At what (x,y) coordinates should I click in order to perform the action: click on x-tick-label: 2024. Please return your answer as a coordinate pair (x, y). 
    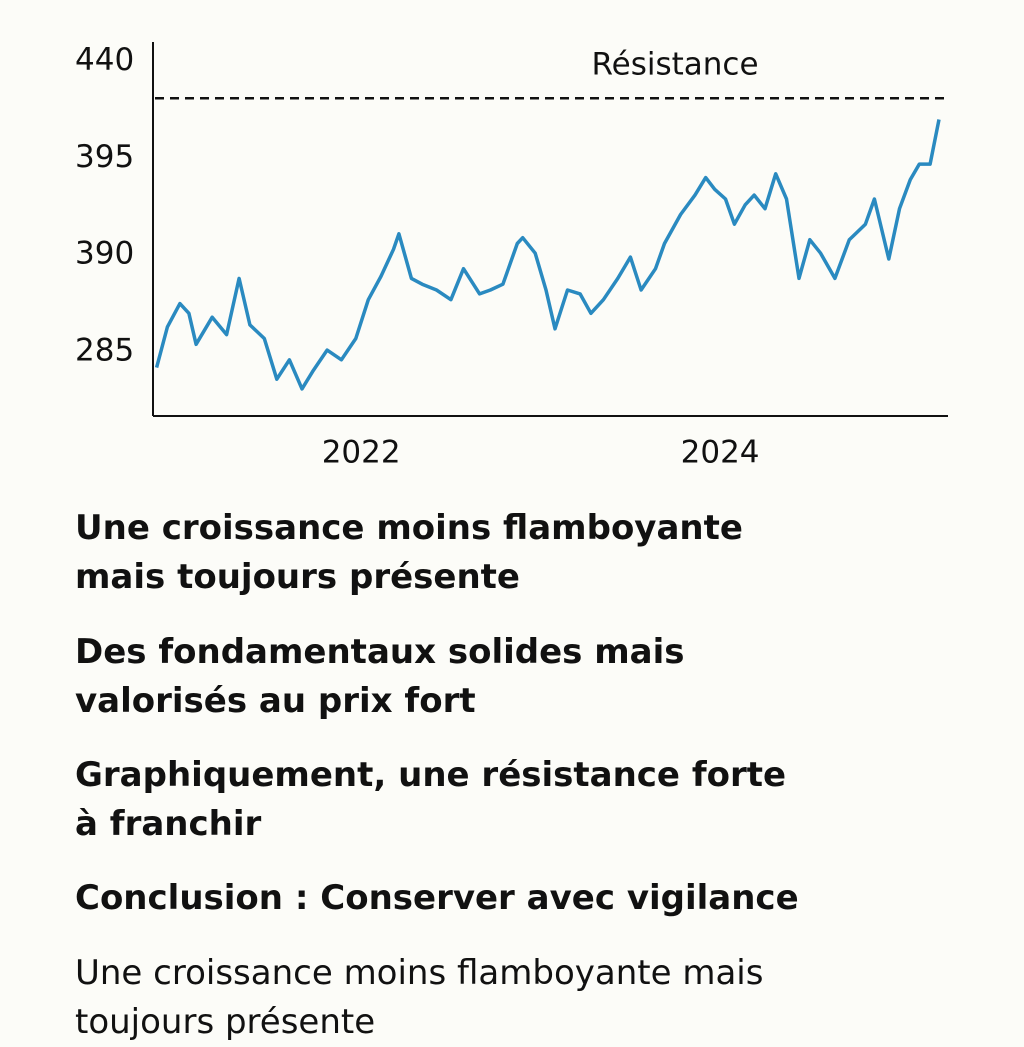
    Looking at the image, I should click on (720, 453).